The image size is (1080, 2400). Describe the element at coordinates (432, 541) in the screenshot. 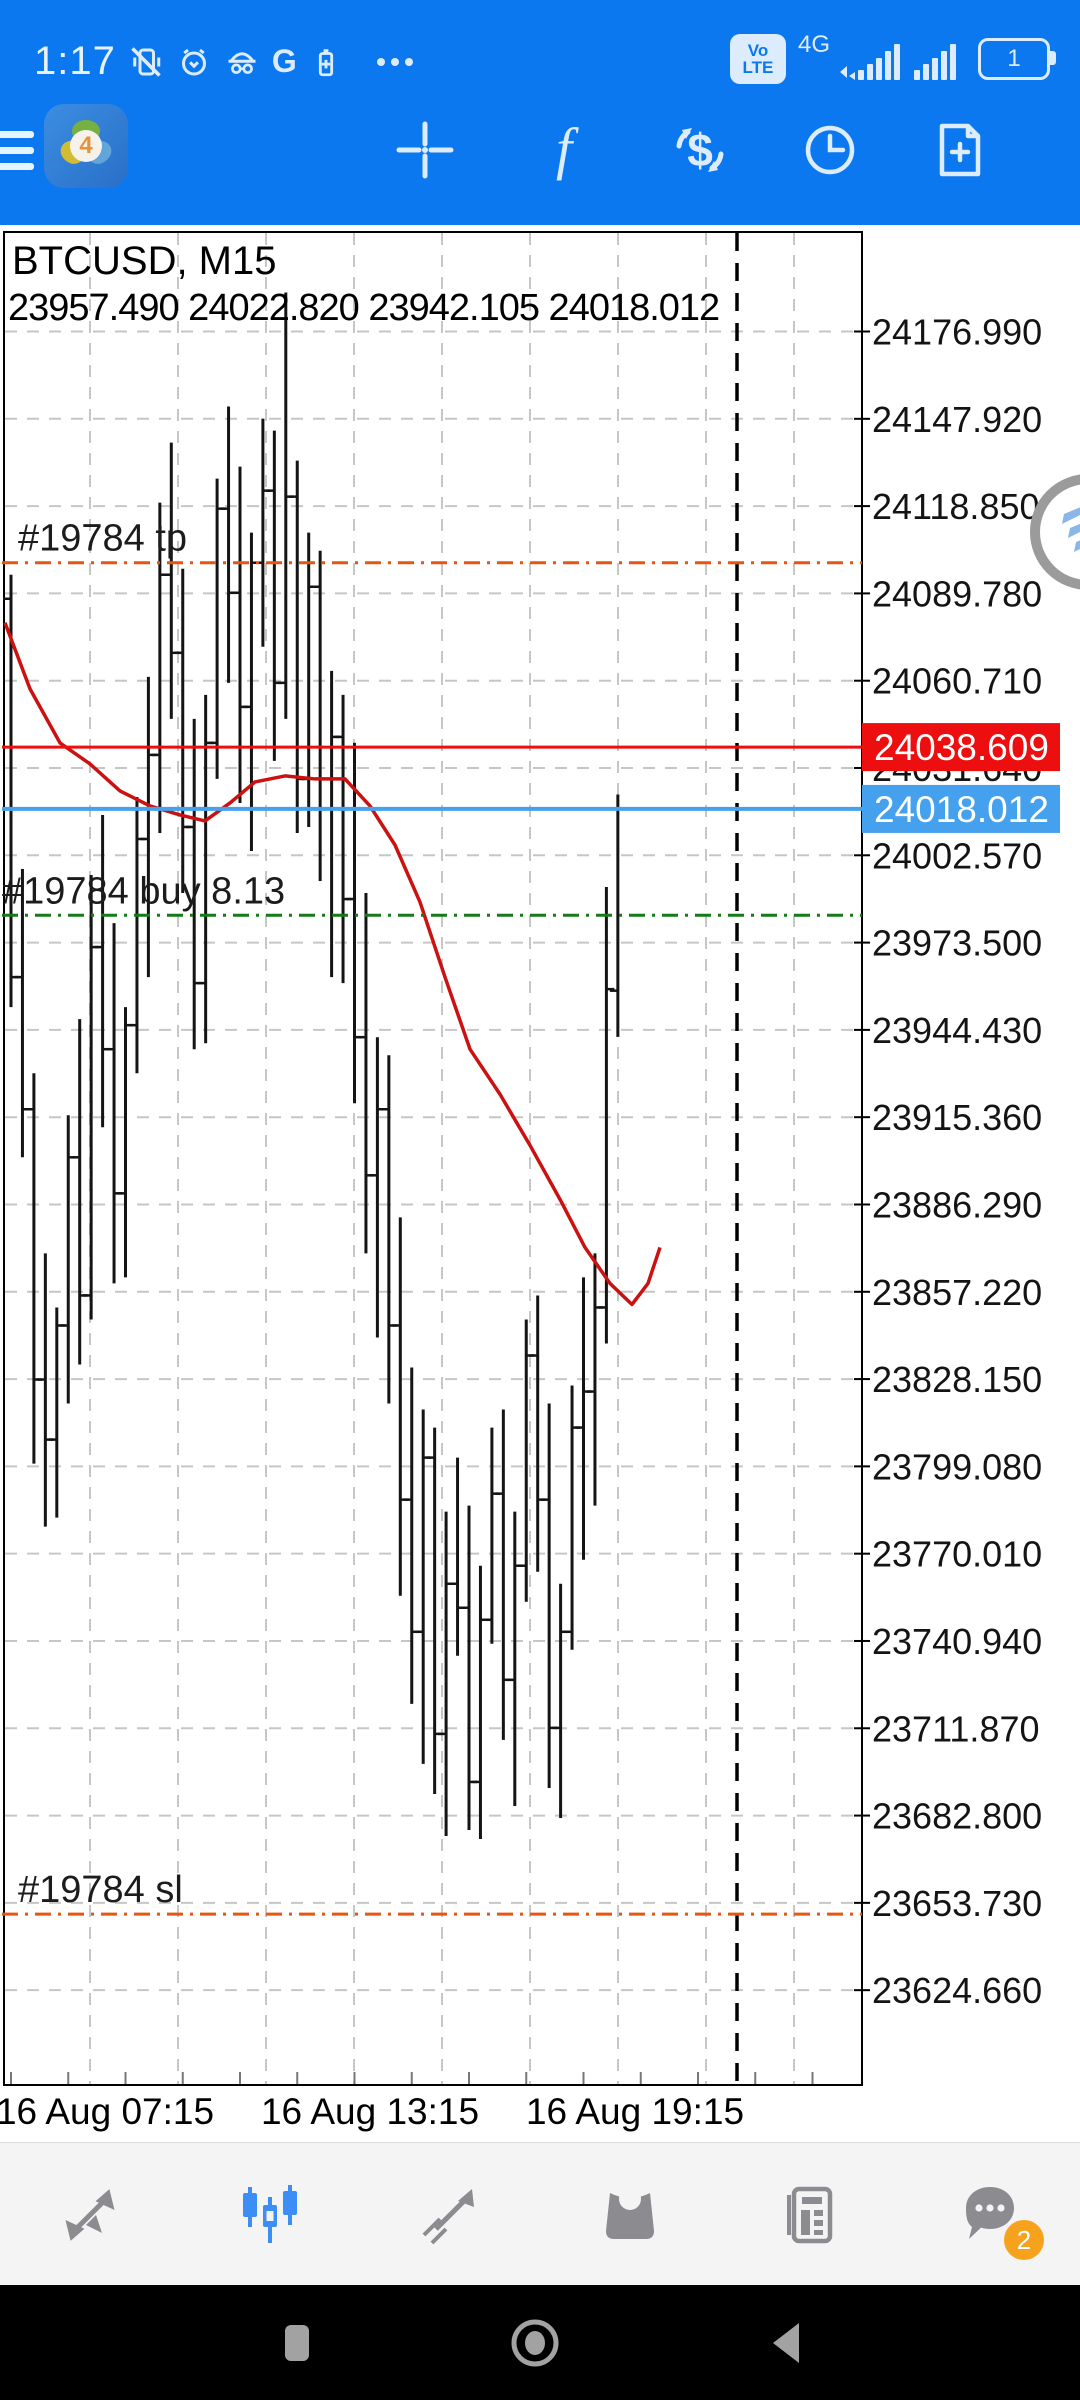

I see `level-tp: #19784 tp` at that location.